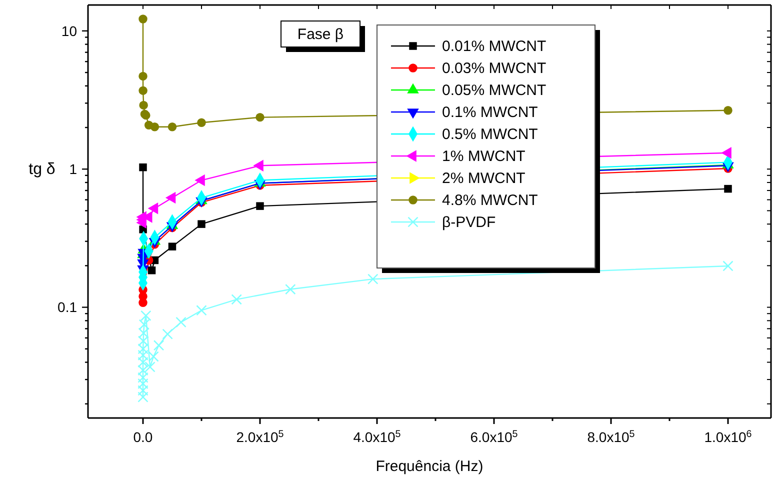 The width and height of the screenshot is (779, 489). Describe the element at coordinates (484, 156) in the screenshot. I see `legend-label: 1% MWCNT` at that location.